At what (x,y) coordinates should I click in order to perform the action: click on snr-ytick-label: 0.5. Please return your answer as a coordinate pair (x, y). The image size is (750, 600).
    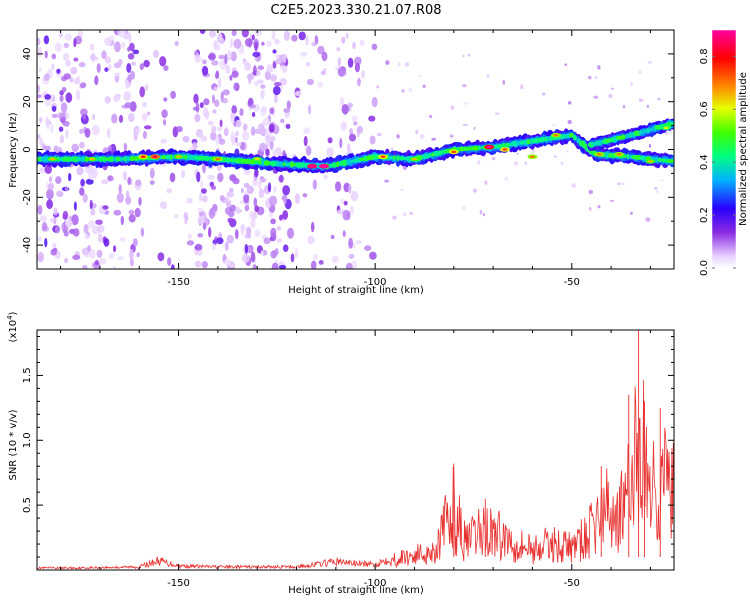
    Looking at the image, I should click on (27, 505).